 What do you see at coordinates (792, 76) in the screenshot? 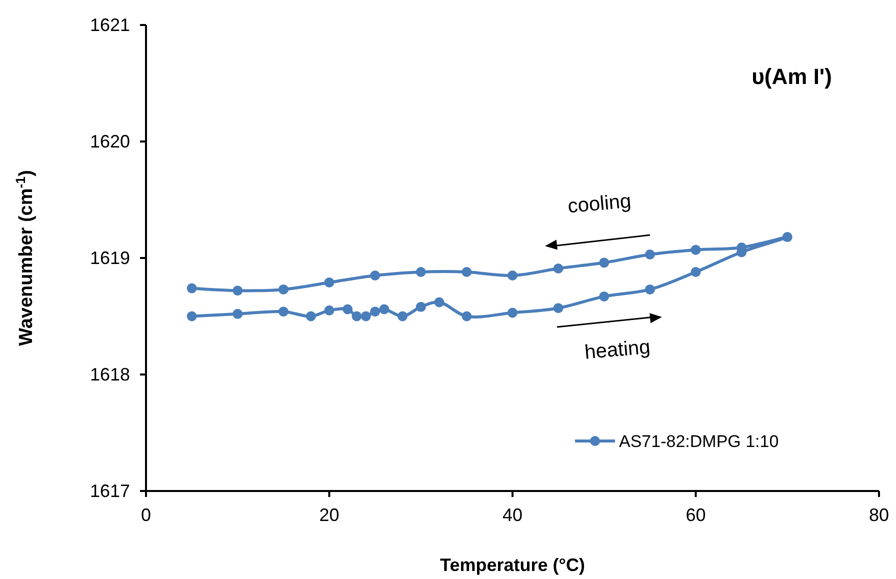
I see `text: υ(Am I')` at bounding box center [792, 76].